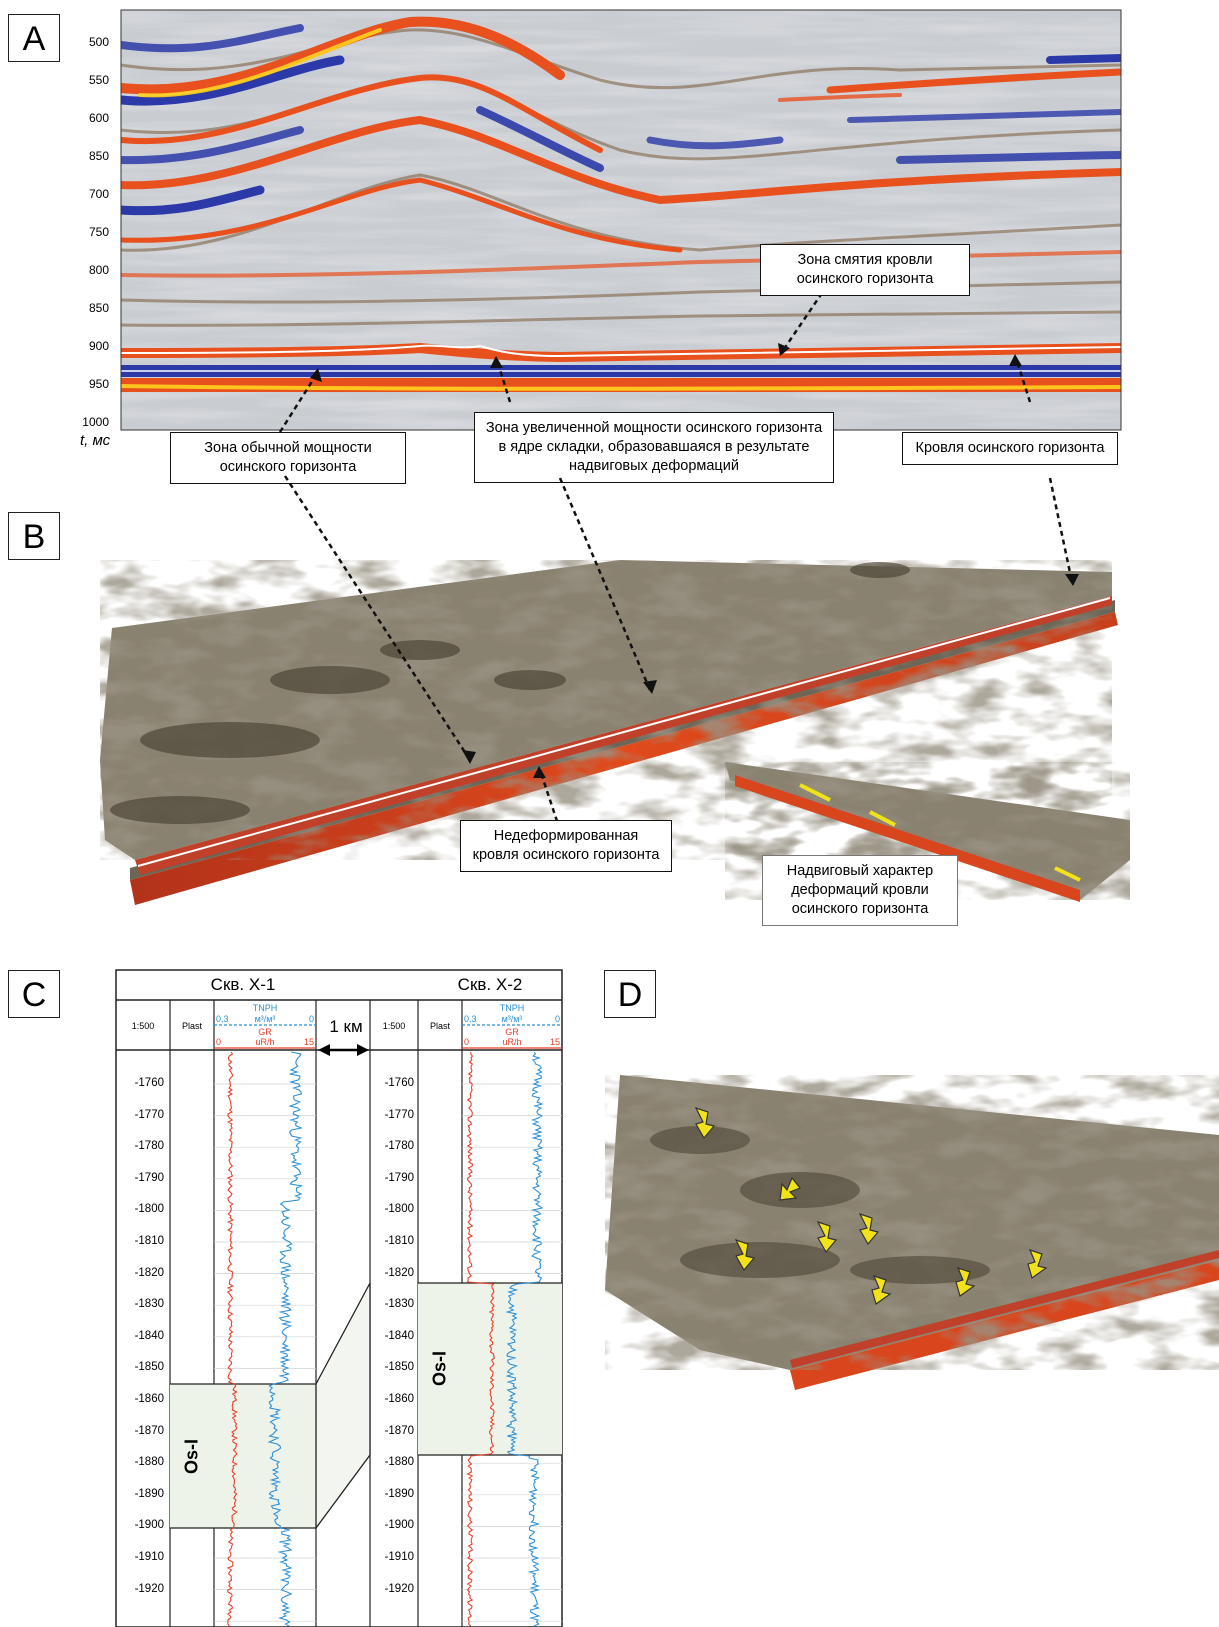  What do you see at coordinates (243, 1456) in the screenshot?
I see `os-layer-fill-well1` at bounding box center [243, 1456].